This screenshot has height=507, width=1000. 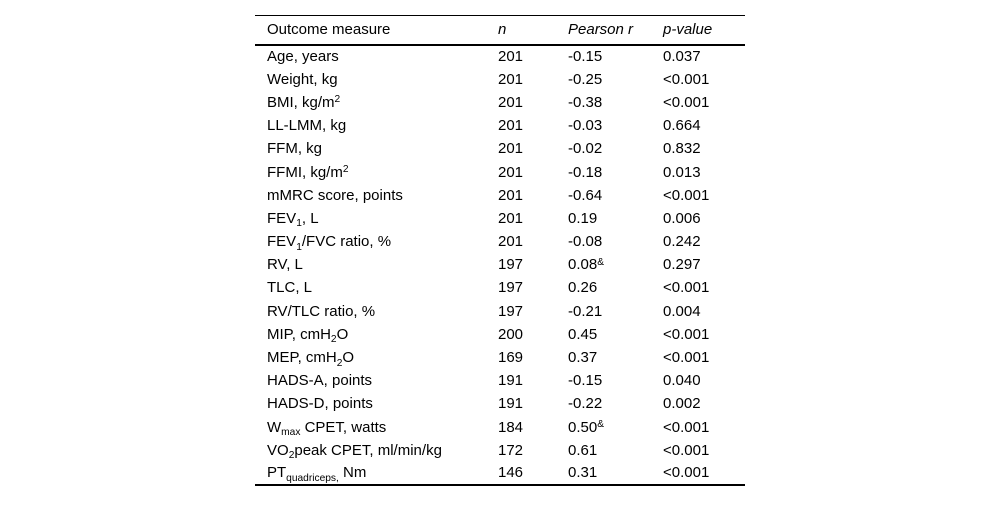 I want to click on cell-p-value: 0.002, so click(x=682, y=404).